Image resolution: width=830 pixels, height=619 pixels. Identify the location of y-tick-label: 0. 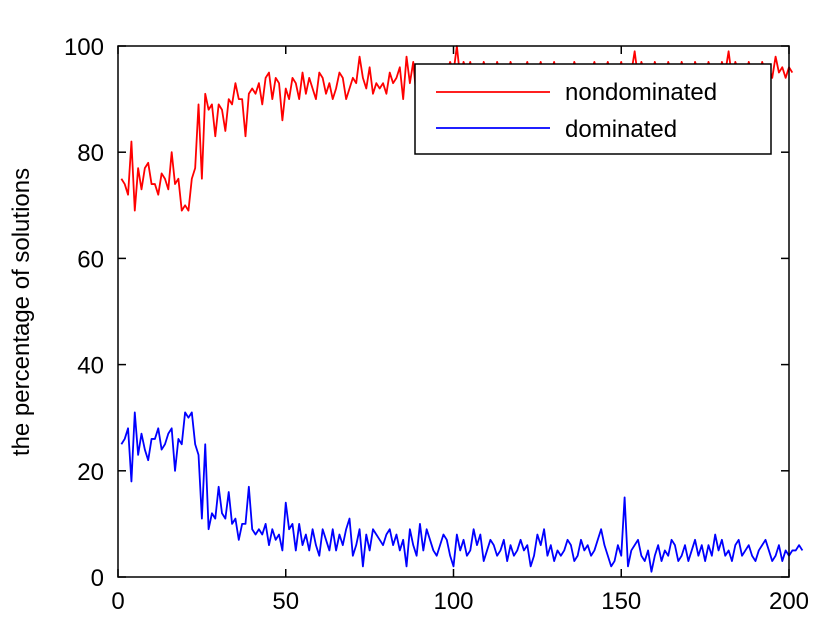
(97, 578).